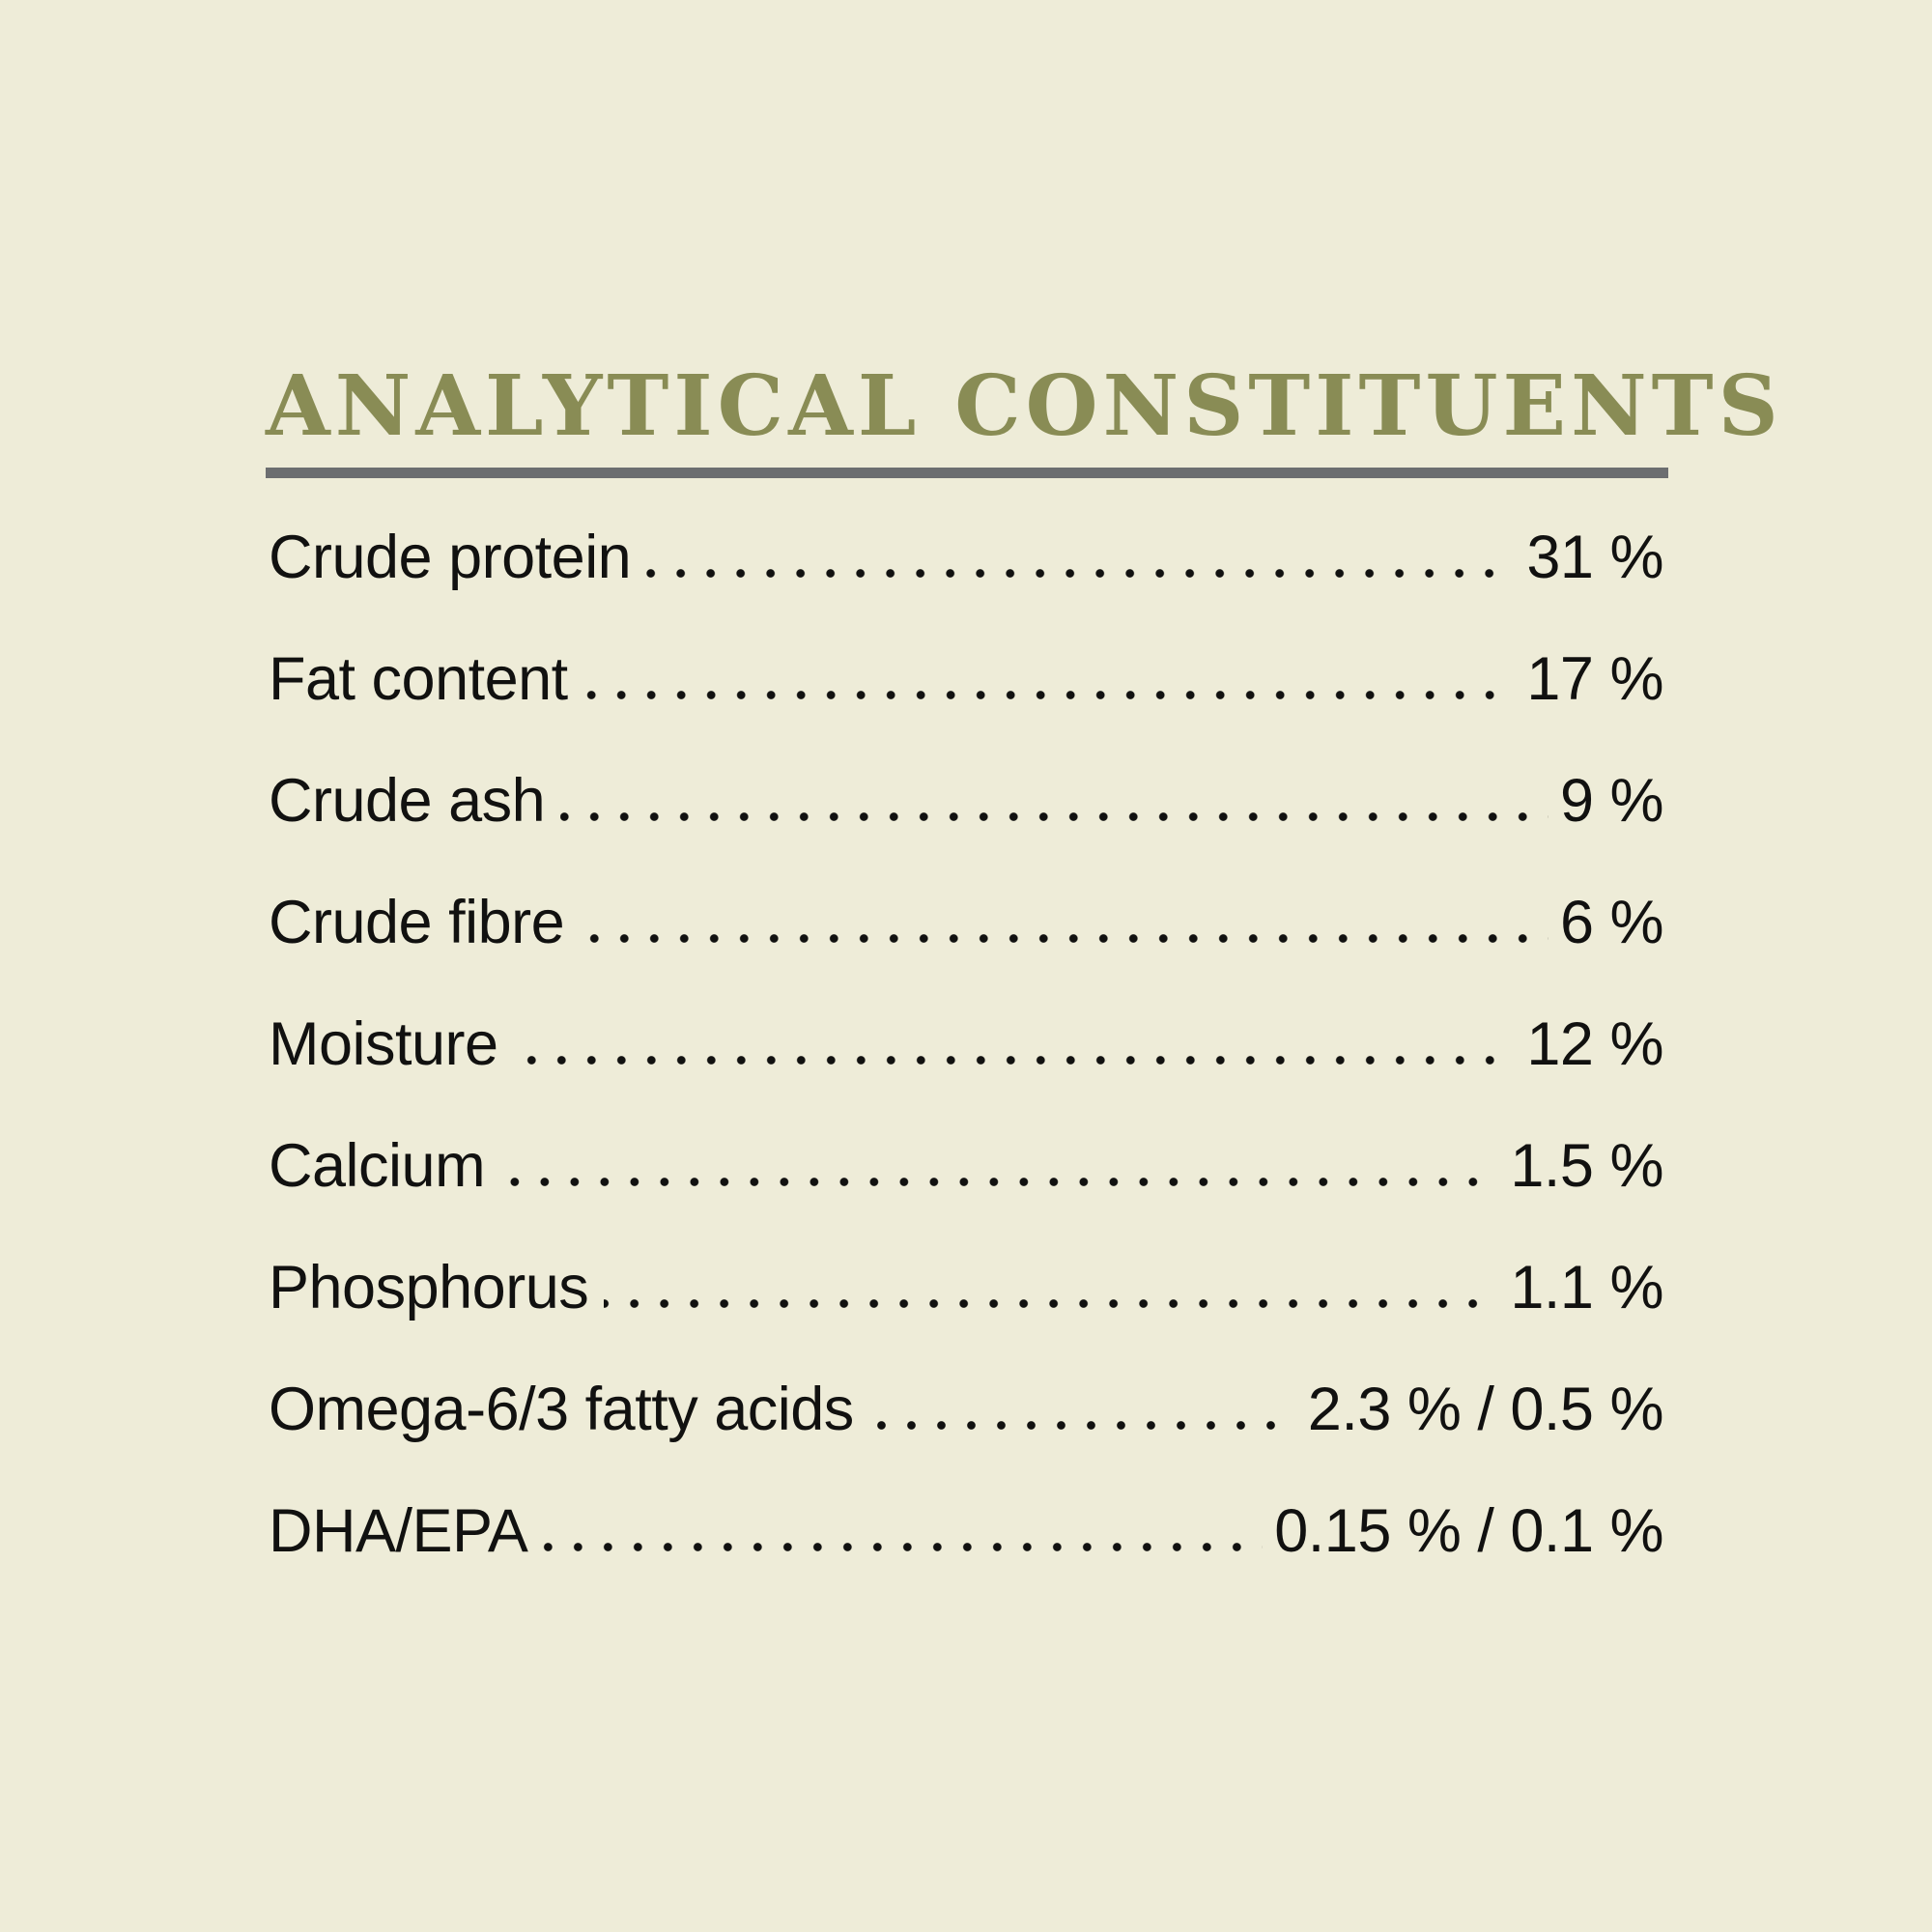 The height and width of the screenshot is (1932, 1932). Describe the element at coordinates (377, 1166) in the screenshot. I see `row-label: Calcium` at that location.